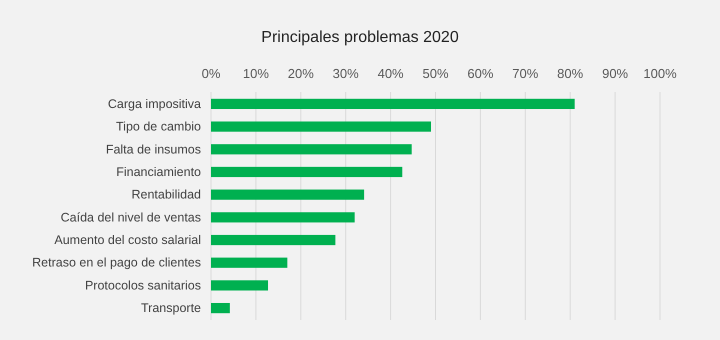 The image size is (720, 340). Describe the element at coordinates (480, 73) in the screenshot. I see `x-tick-label: 60%` at that location.